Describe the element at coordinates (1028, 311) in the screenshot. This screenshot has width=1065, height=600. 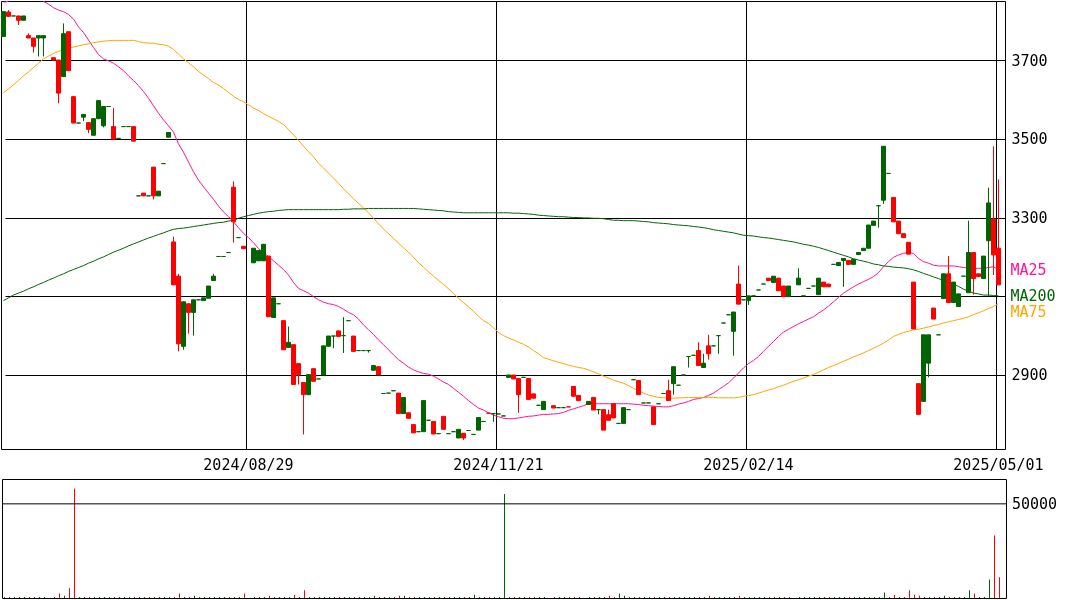
I see `series-label: MA75` at that location.